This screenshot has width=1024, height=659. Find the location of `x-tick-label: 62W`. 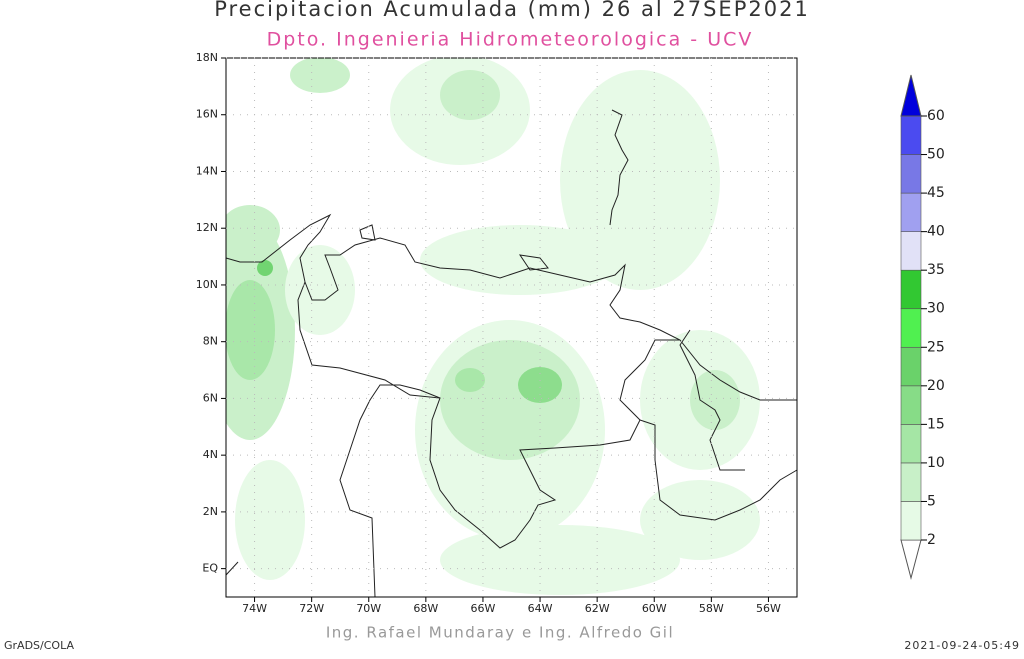

x-tick-label: 62W is located at coordinates (597, 608).